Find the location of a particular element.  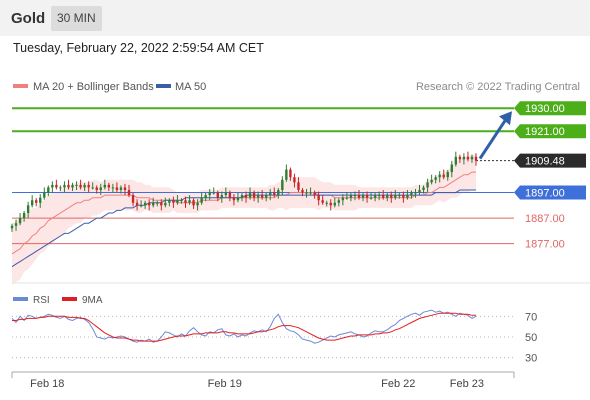

rsi-ma-legend-label: 9MA is located at coordinates (92, 300).